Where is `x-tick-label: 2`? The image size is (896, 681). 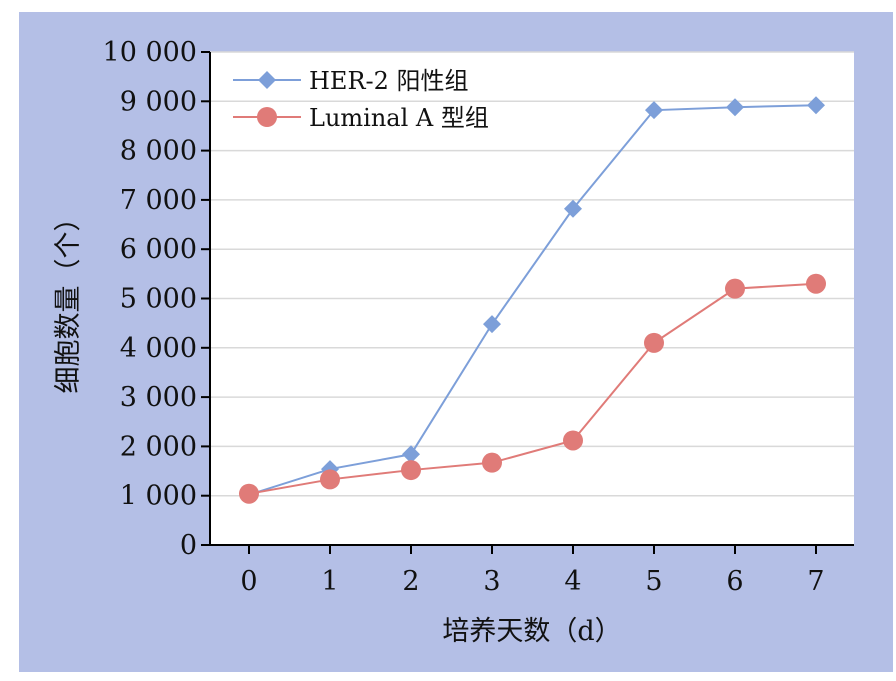 x-tick-label: 2 is located at coordinates (410, 581).